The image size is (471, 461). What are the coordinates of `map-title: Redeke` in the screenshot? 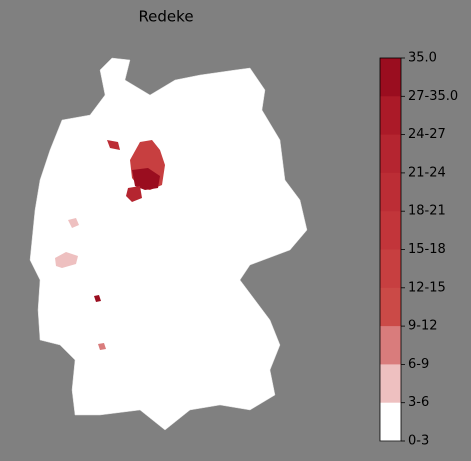 It's located at (165, 17).